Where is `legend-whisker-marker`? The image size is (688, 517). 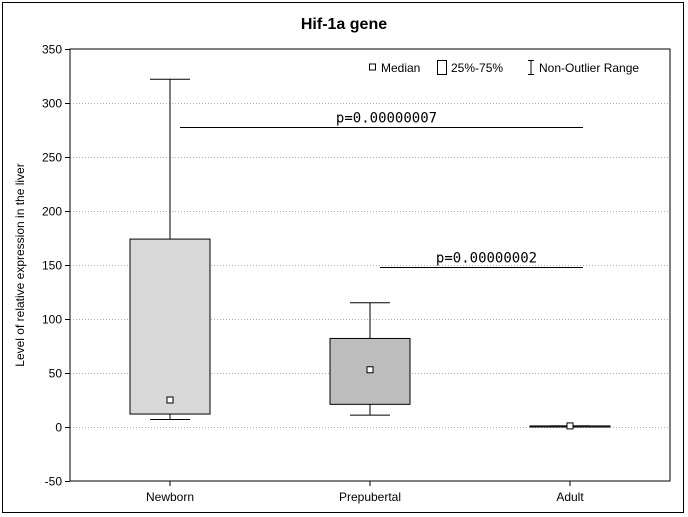 legend-whisker-marker is located at coordinates (531, 67).